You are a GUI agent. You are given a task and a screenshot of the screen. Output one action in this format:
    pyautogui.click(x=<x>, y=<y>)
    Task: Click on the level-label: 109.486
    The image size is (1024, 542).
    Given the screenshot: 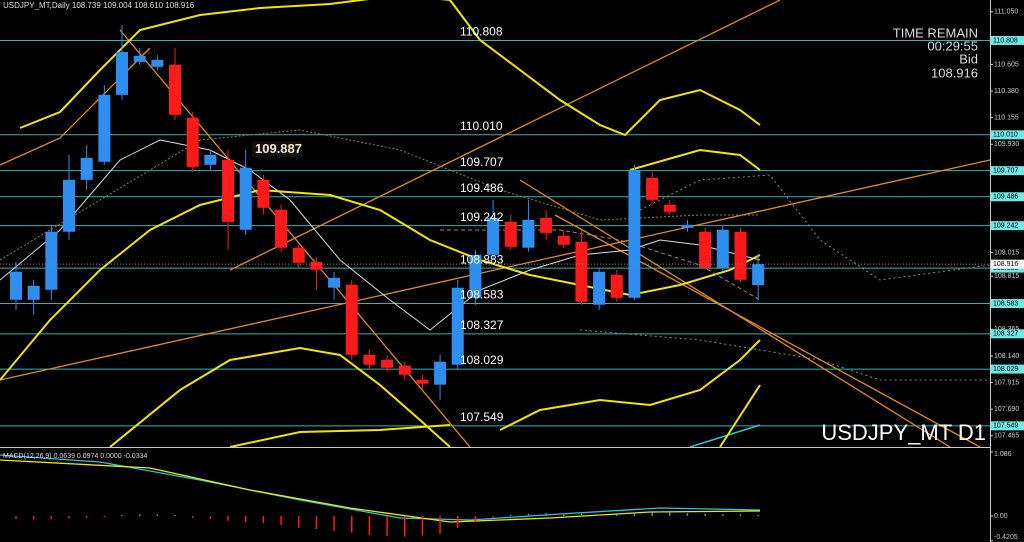 What is the action you would take?
    pyautogui.click(x=482, y=188)
    